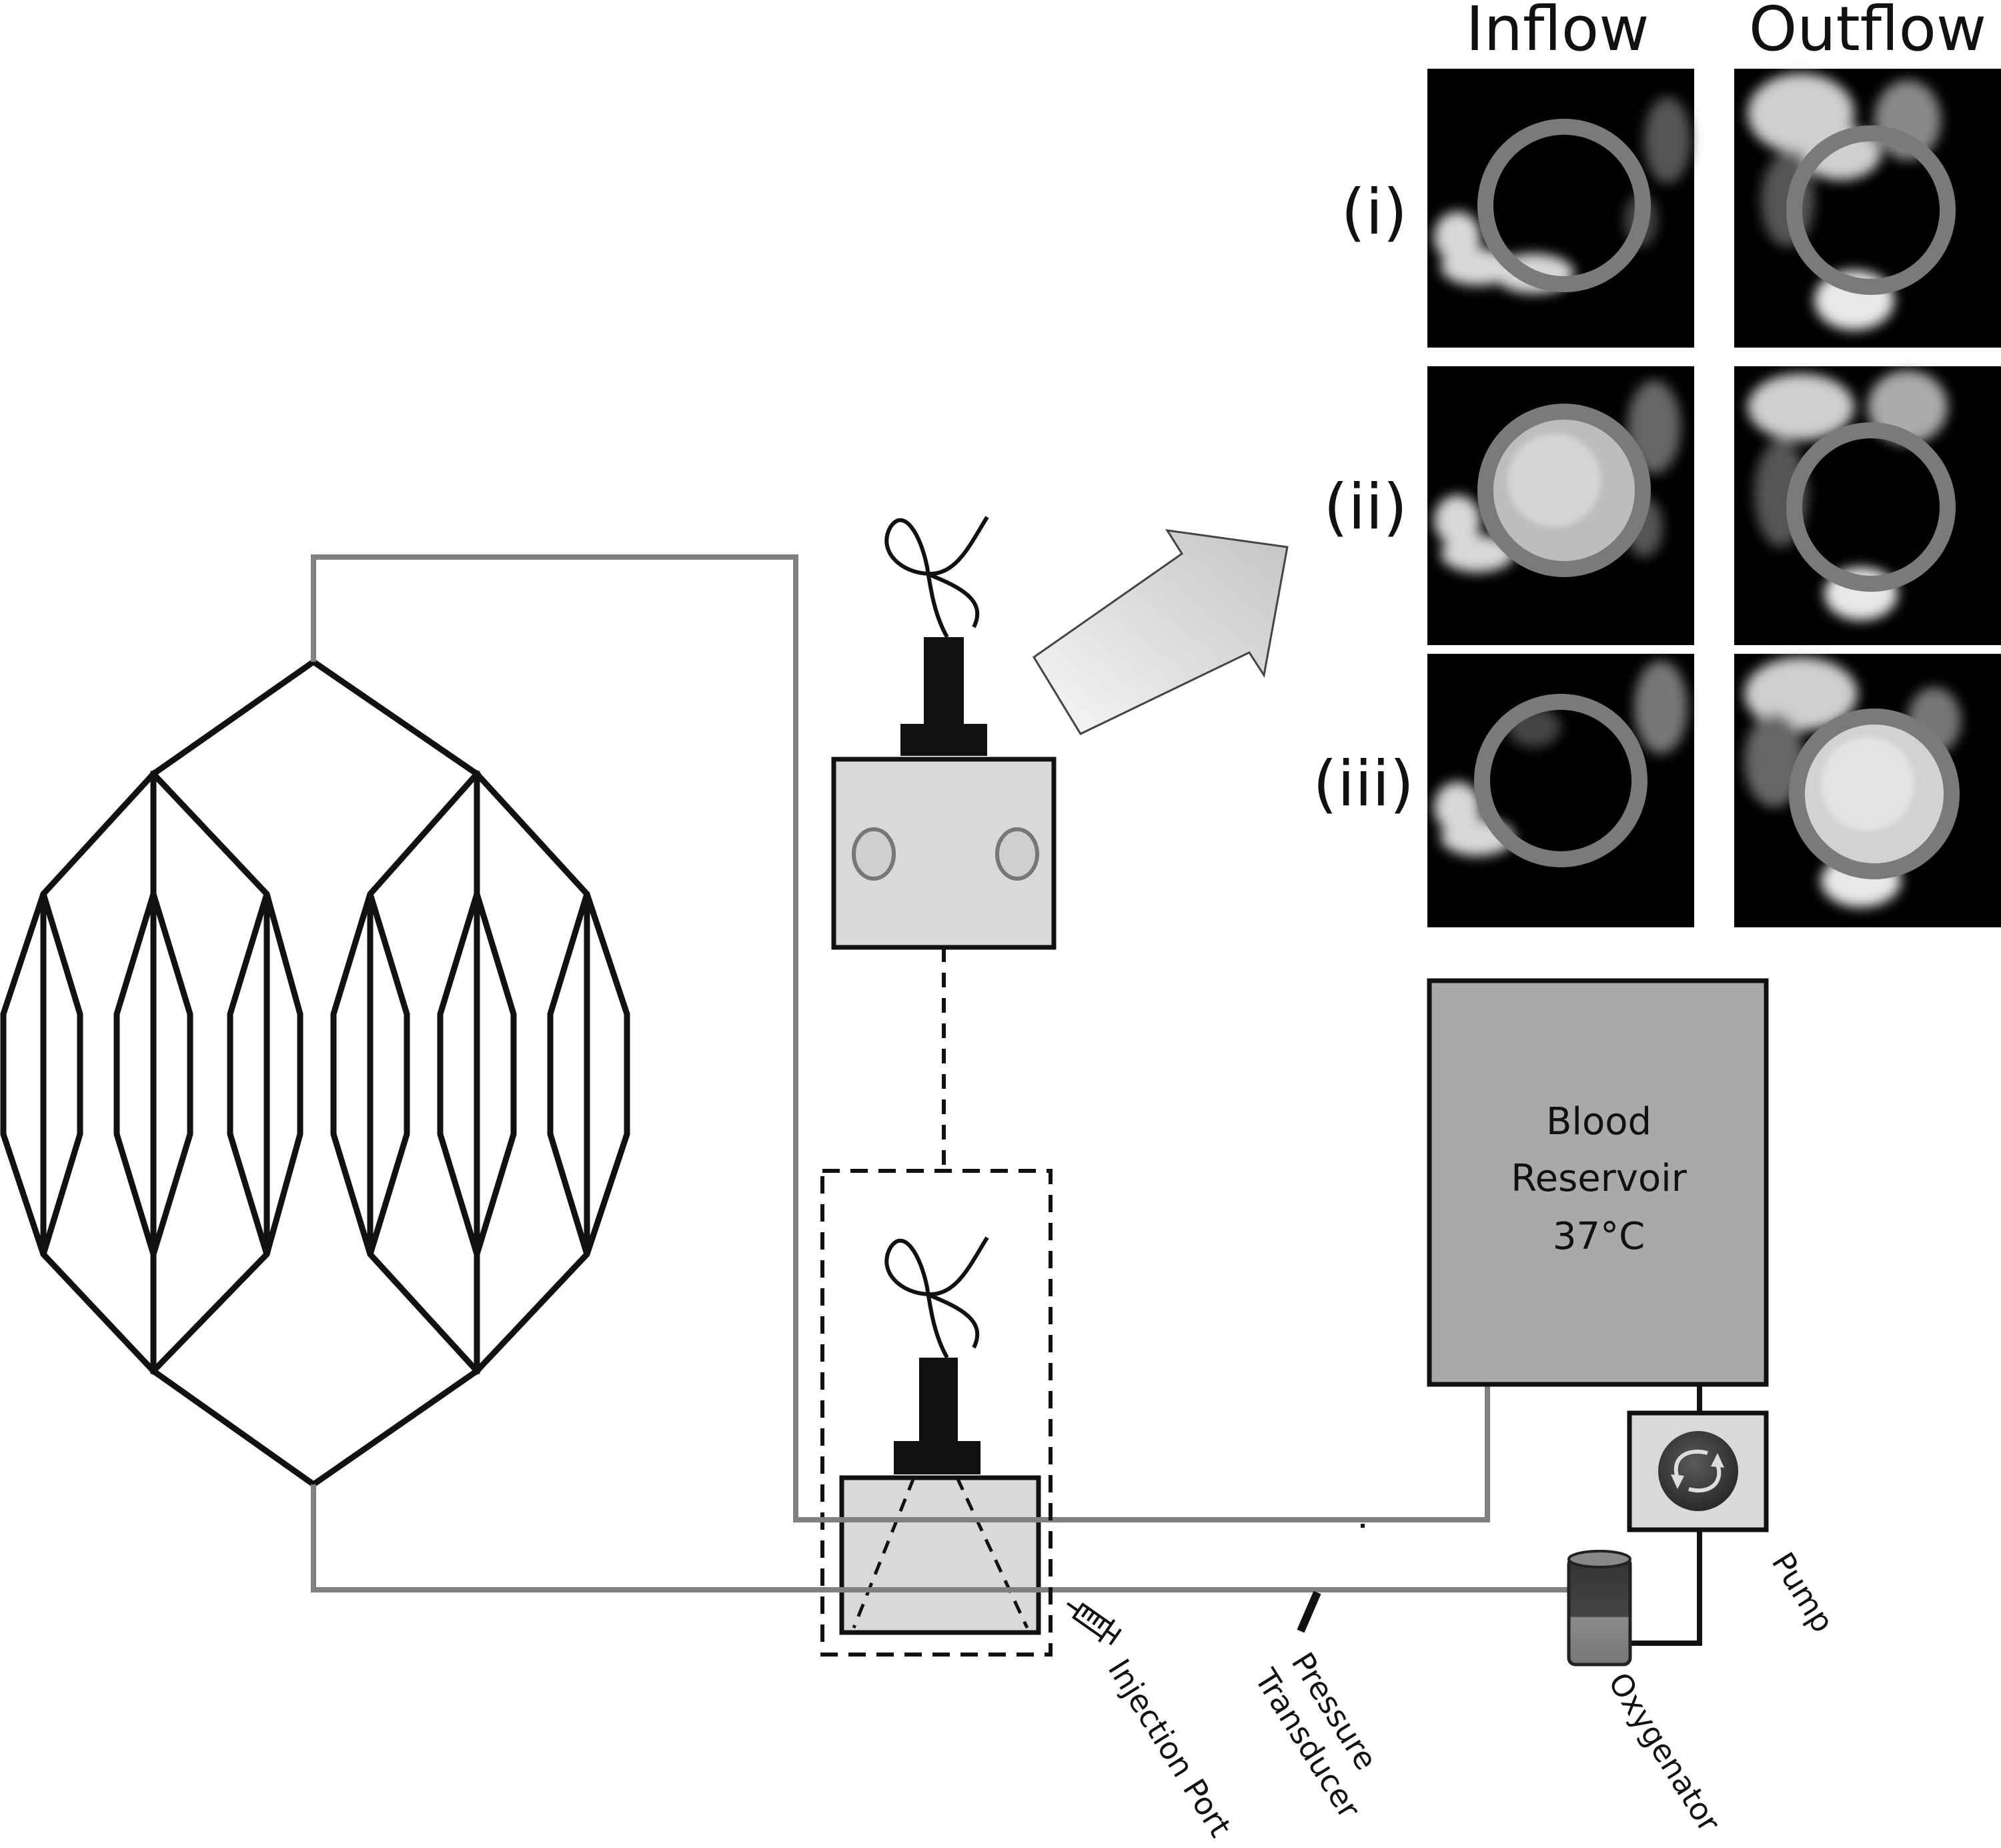 The width and height of the screenshot is (2001, 1848). Describe the element at coordinates (1309, 1611) in the screenshot. I see `pressure-transducer-icon` at that location.